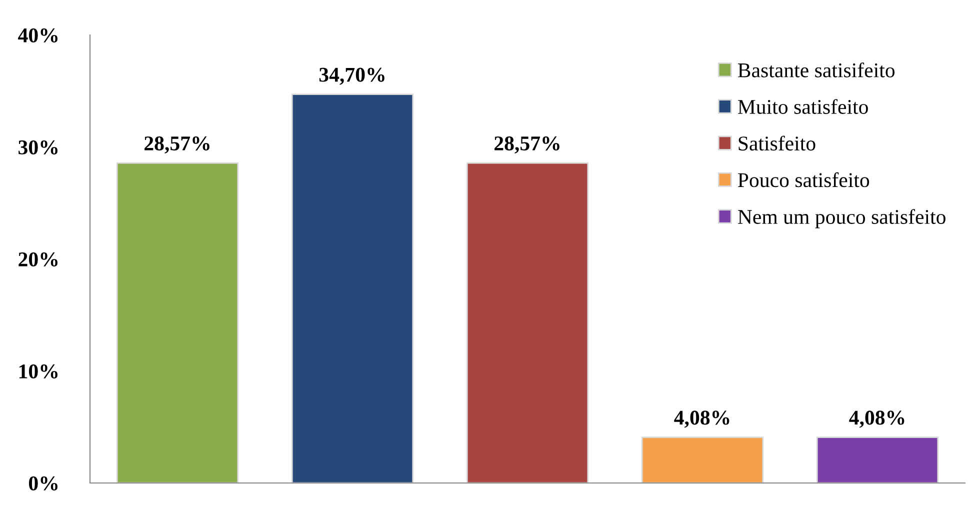 This screenshot has width=977, height=521. Describe the element at coordinates (351, 76) in the screenshot. I see `data-label: 34,70%` at that location.